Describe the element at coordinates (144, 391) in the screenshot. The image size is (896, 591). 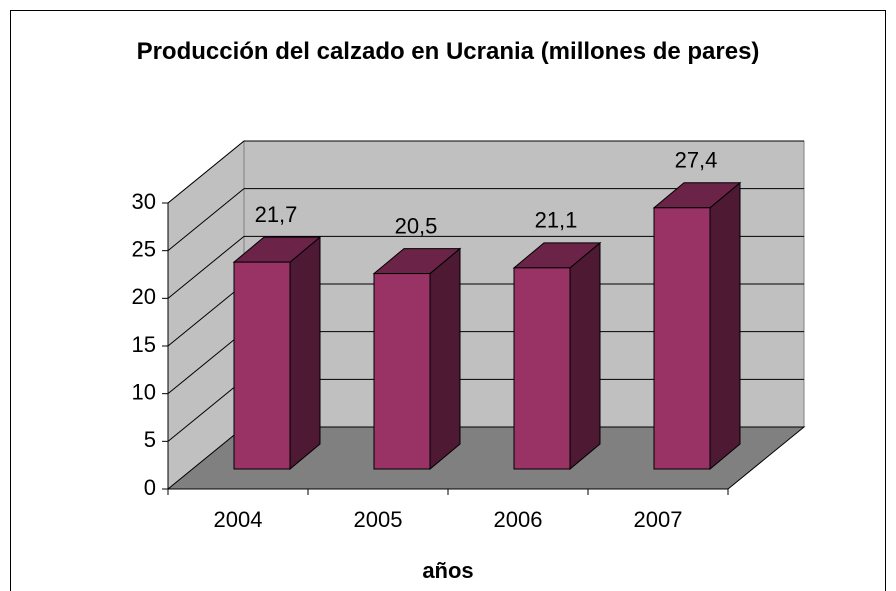
I see `y-tick-label: 10` at that location.